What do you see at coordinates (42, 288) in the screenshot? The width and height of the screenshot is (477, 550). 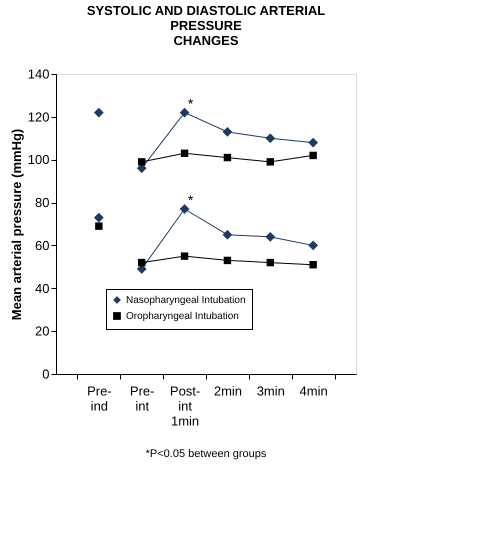 I see `y-tick-label: 40` at bounding box center [42, 288].